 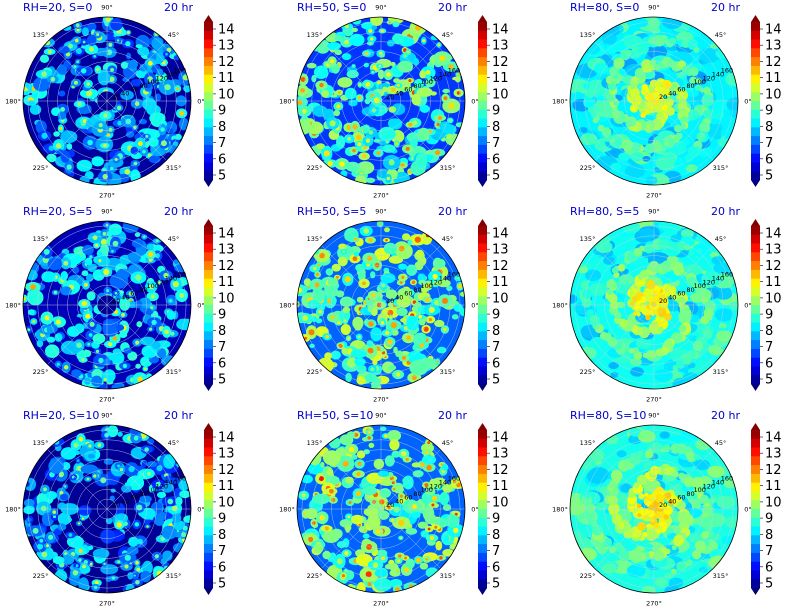 What do you see at coordinates (773, 46) in the screenshot?
I see `colorbar-tick-label: 13` at bounding box center [773, 46].